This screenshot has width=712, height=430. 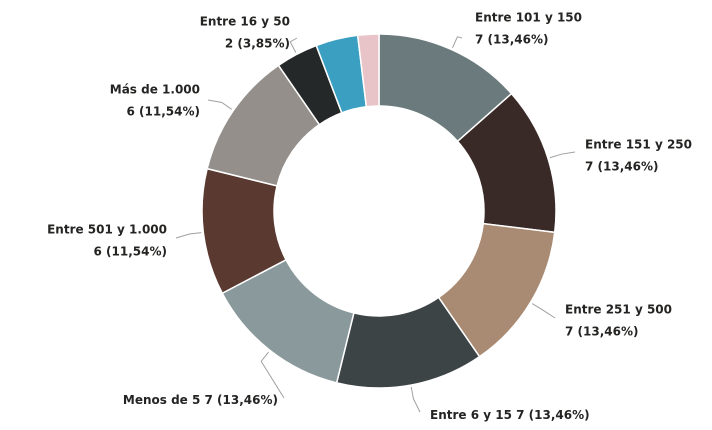 I want to click on slice-category: Entre 101 y 150, so click(x=528, y=18).